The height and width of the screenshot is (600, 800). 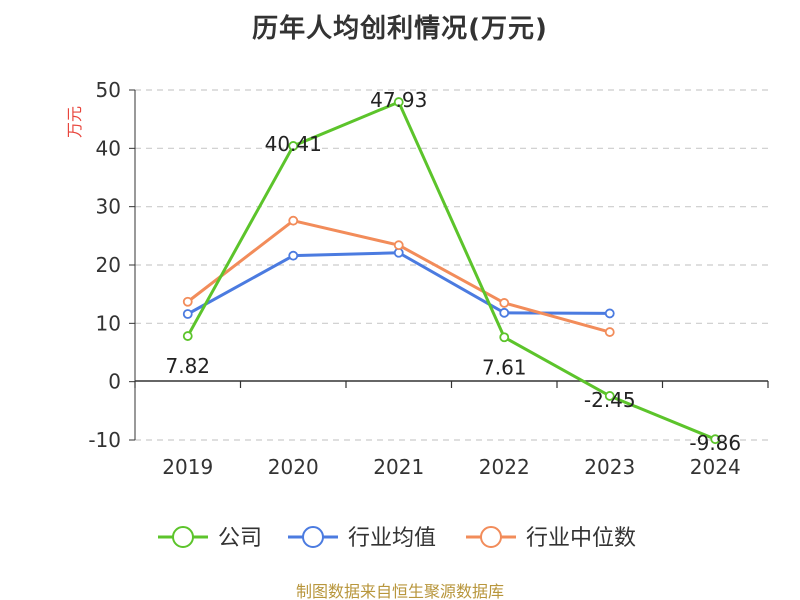 I want to click on legend-item-1: 行业均值, so click(x=362, y=538).